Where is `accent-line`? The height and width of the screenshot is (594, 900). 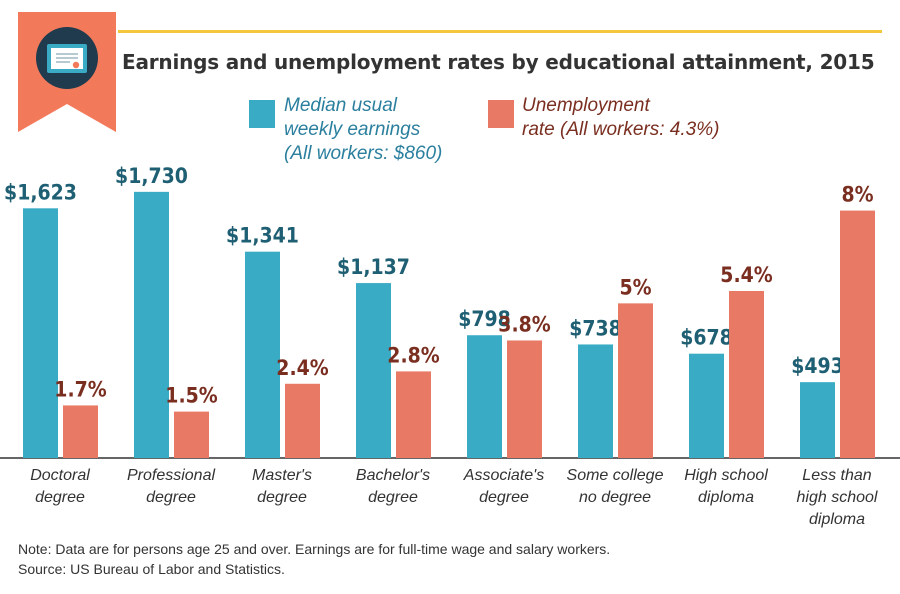 accent-line is located at coordinates (500, 31).